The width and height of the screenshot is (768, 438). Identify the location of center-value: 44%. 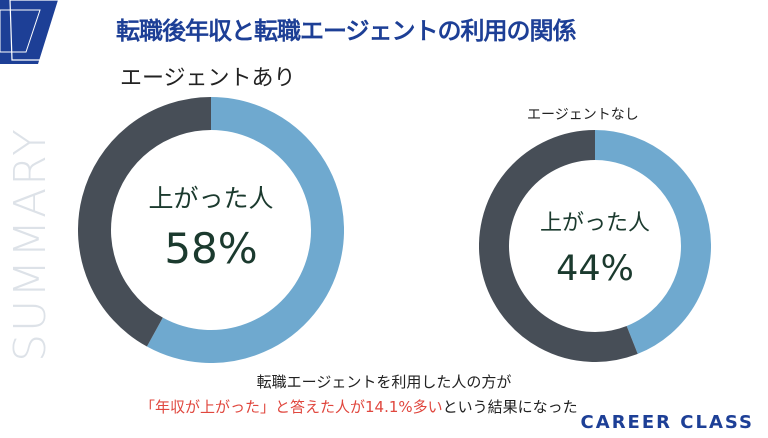
(595, 269).